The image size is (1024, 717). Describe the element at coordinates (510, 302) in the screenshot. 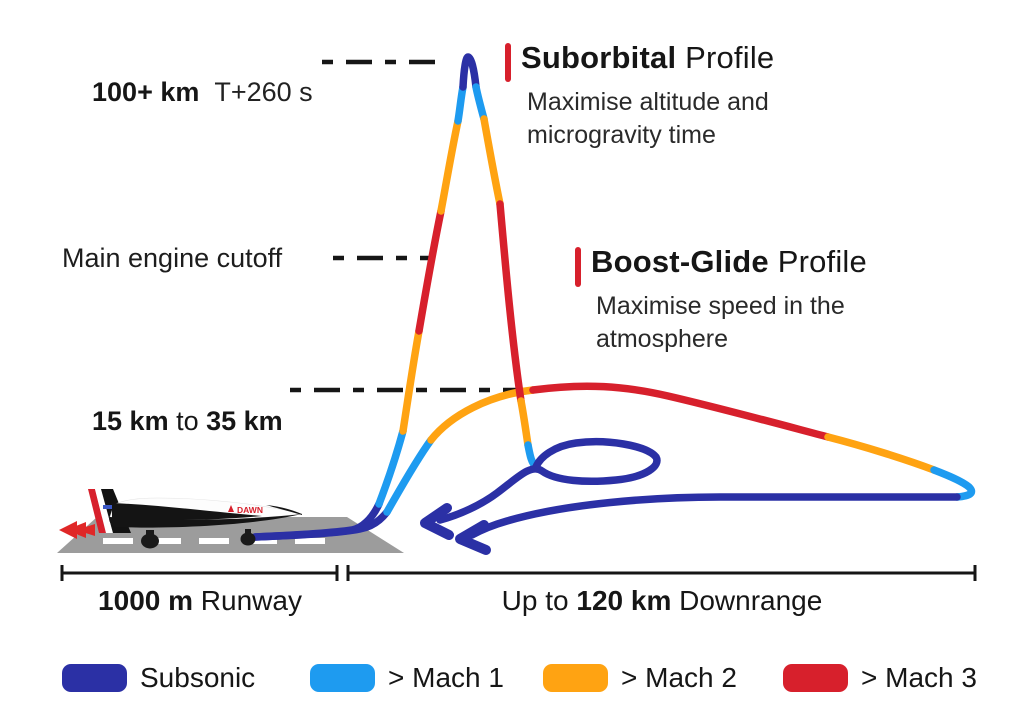

I see `suborbital-mach3-reentry` at that location.